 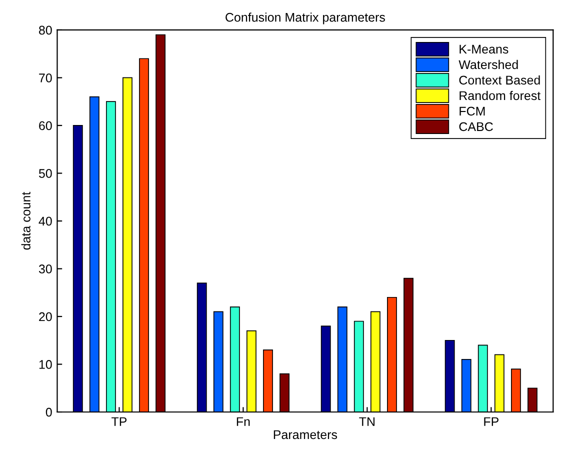 I want to click on legend-label: Context Based, so click(x=499, y=80).